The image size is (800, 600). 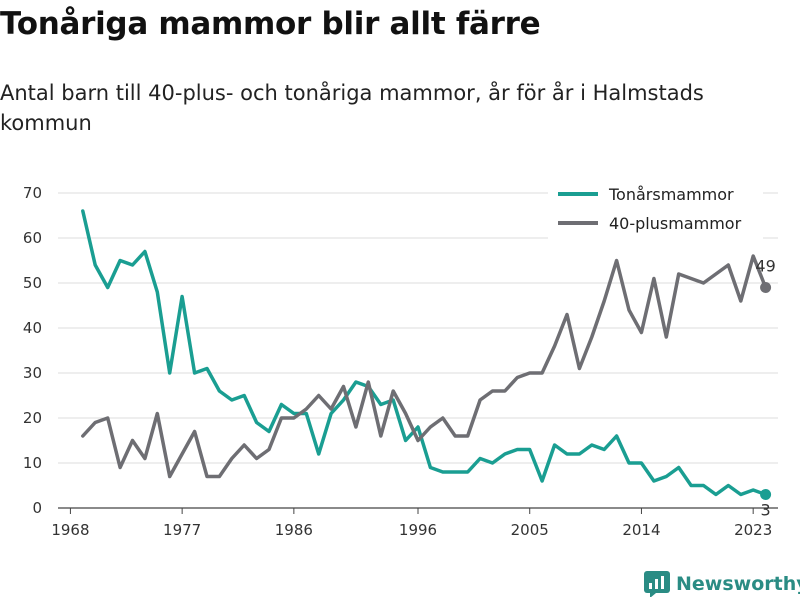 I want to click on y-tick-label: 40, so click(x=32, y=328).